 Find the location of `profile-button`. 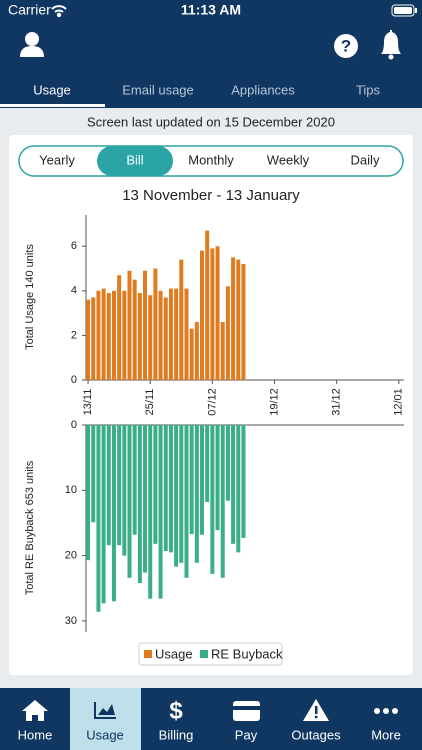

profile-button is located at coordinates (32, 44).